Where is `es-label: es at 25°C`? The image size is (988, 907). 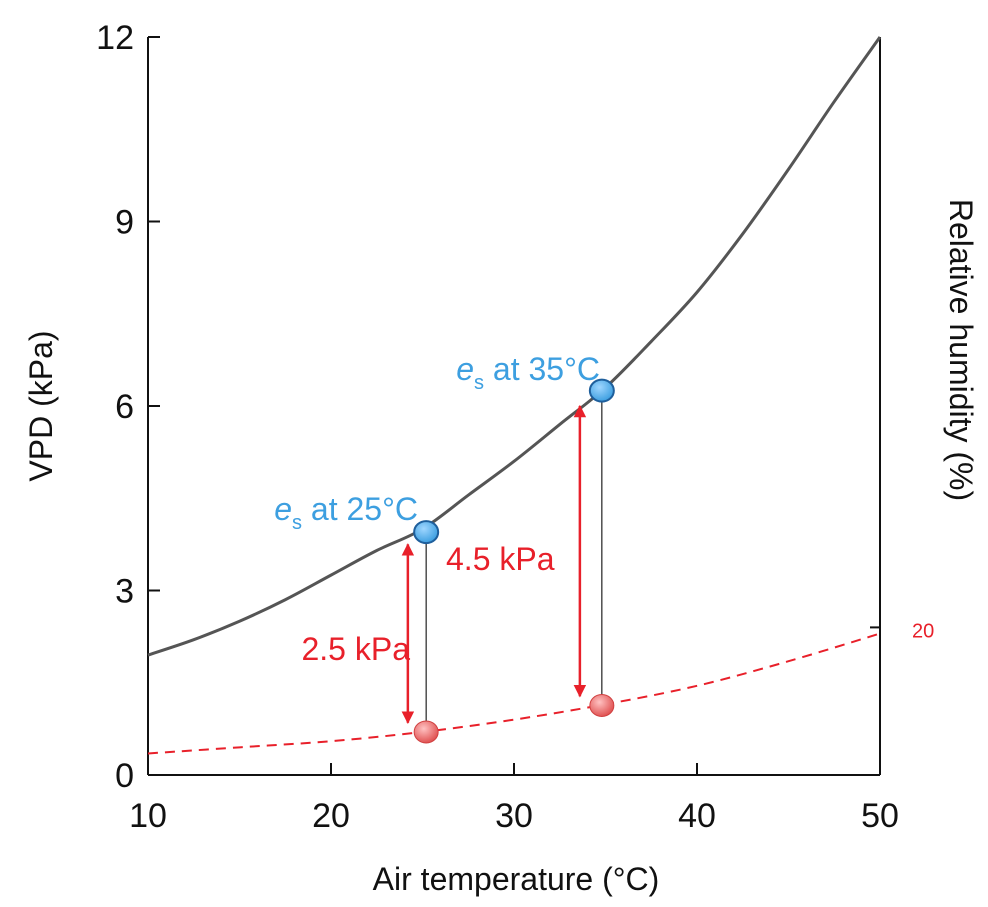
es-label: es at 25°C is located at coordinates (346, 512).